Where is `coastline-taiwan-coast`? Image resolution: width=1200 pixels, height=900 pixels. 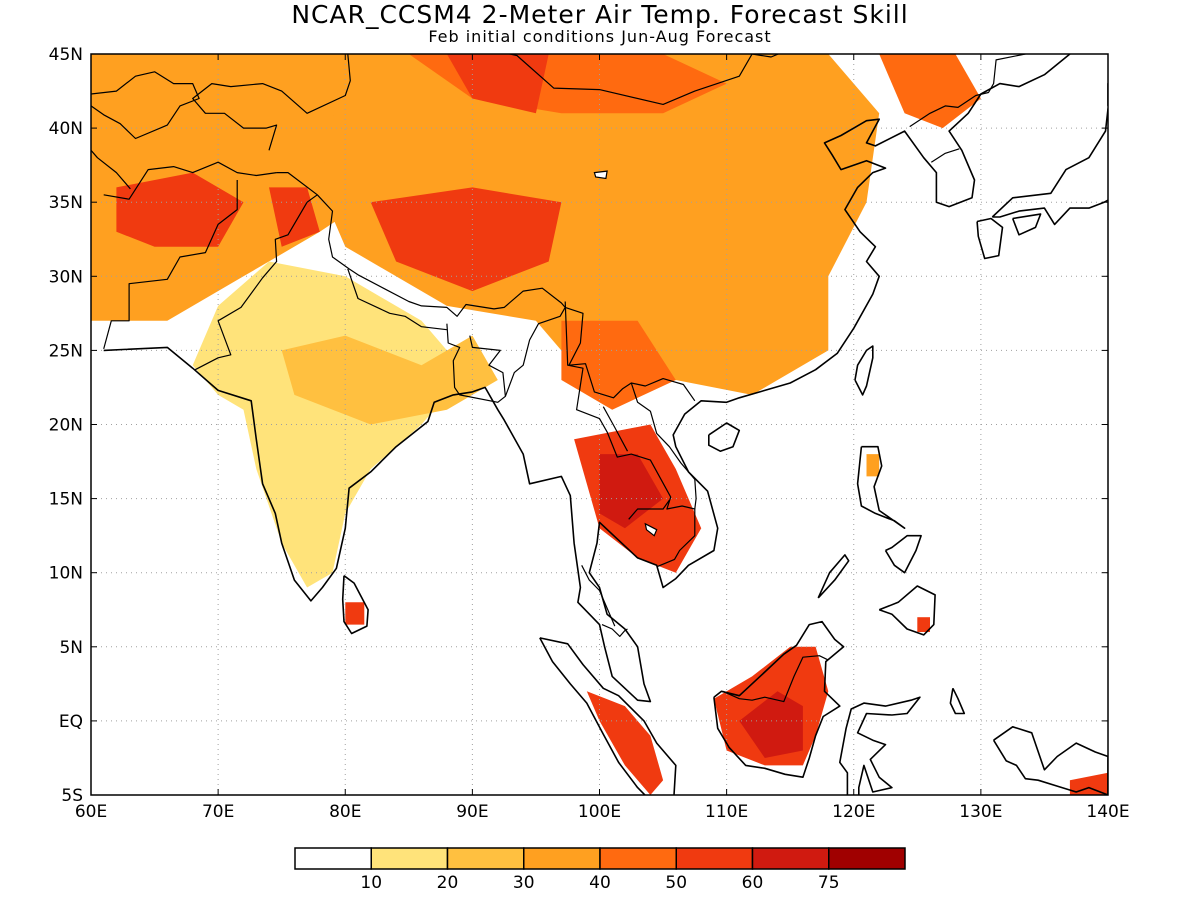
coastline-taiwan-coast is located at coordinates (864, 370).